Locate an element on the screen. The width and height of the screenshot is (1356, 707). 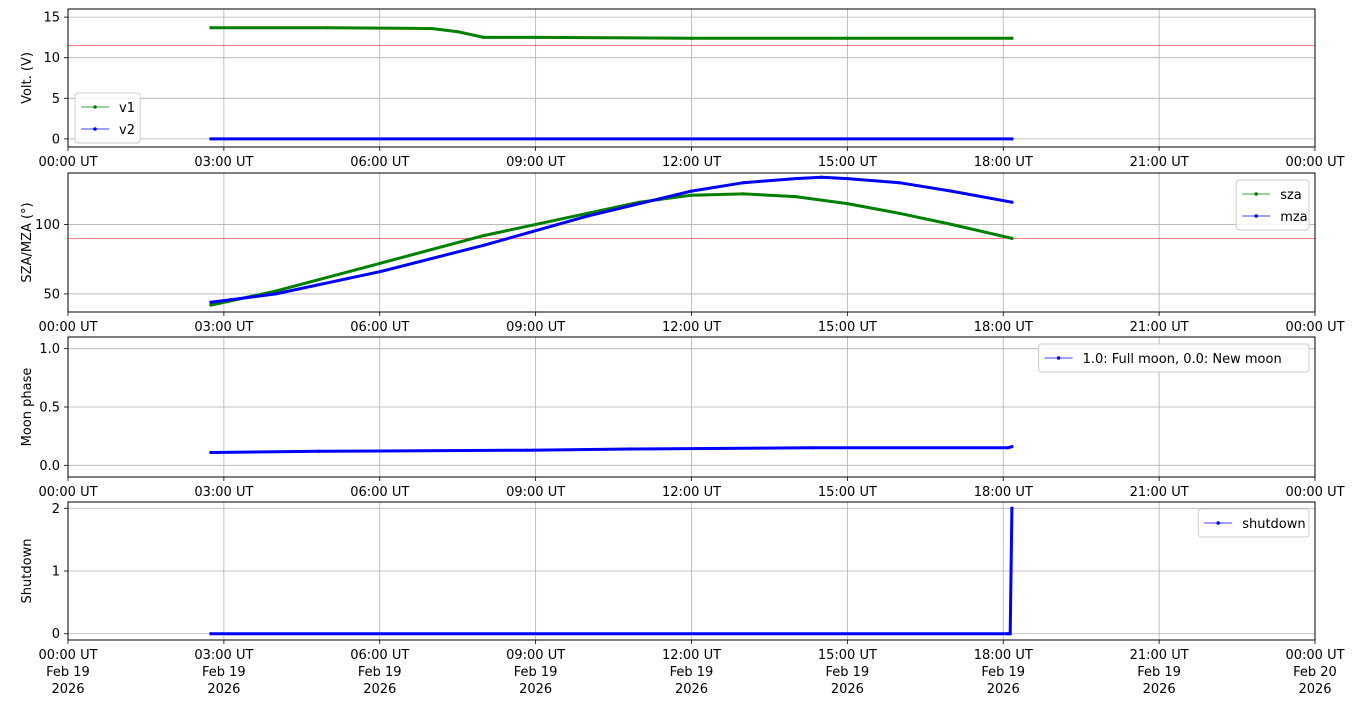
legend-label: v2 is located at coordinates (127, 130).